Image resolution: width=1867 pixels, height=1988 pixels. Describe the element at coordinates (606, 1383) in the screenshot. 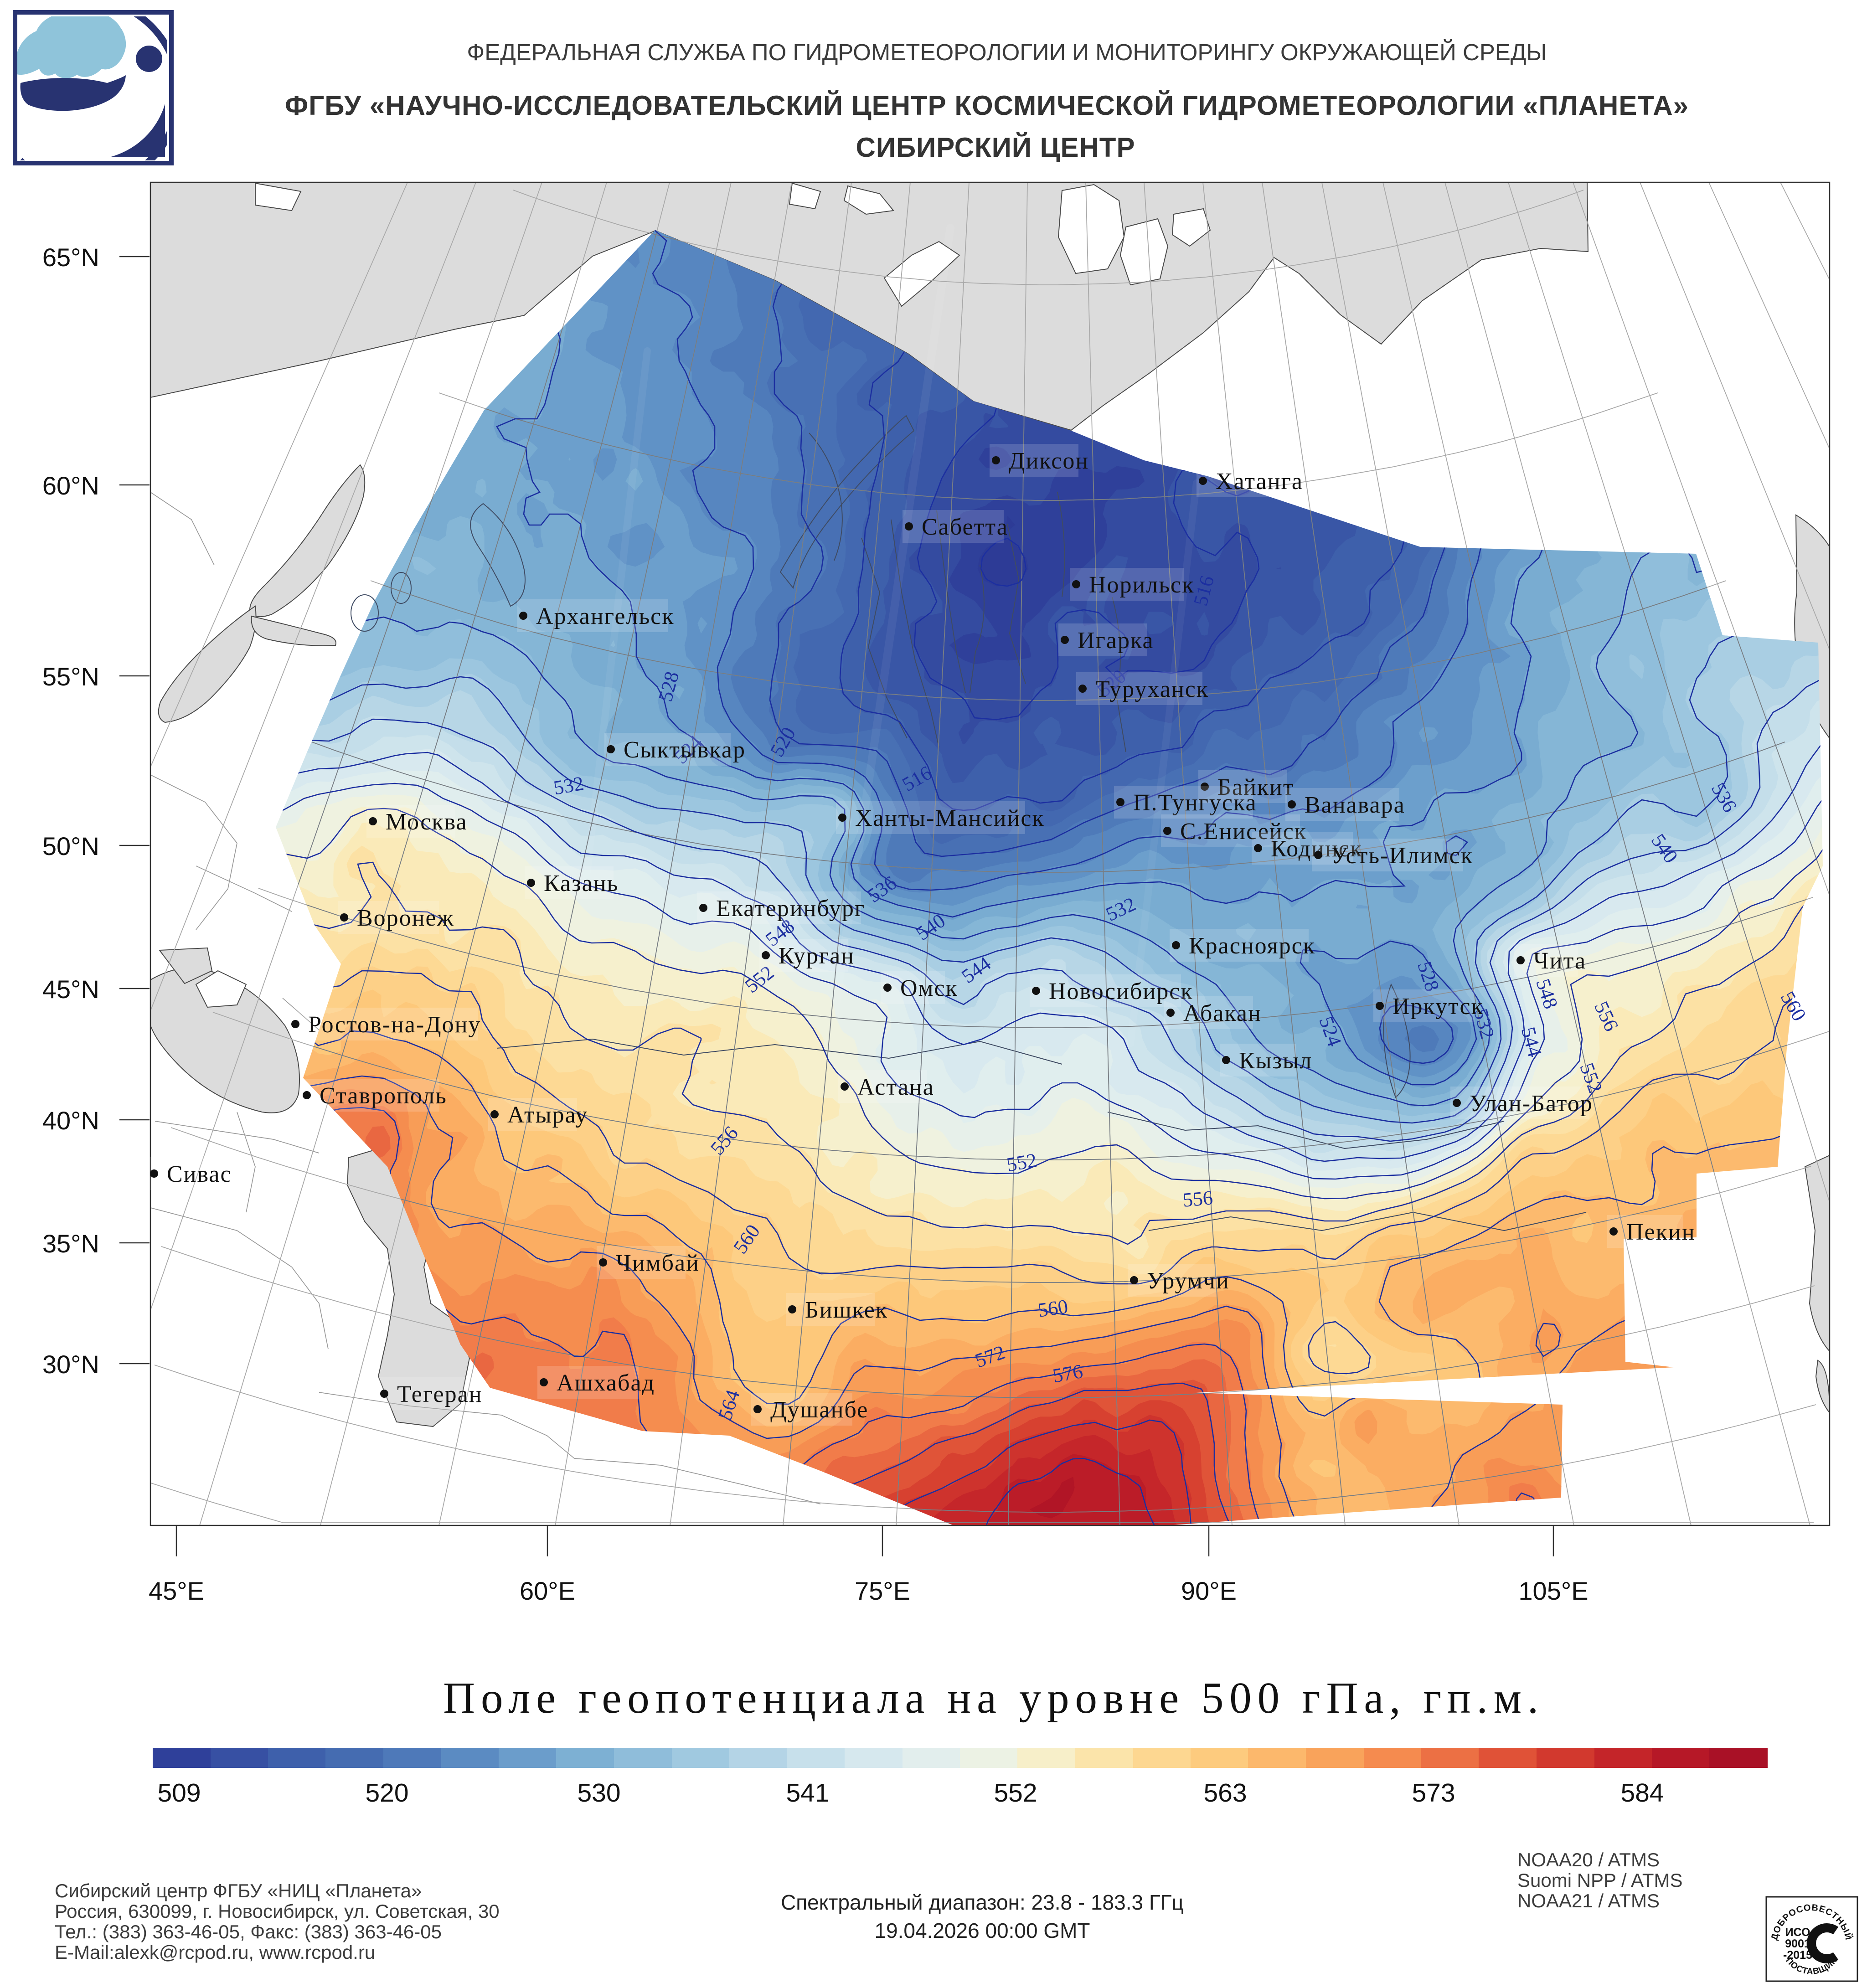

I see `svg-text: Ашхабад` at that location.